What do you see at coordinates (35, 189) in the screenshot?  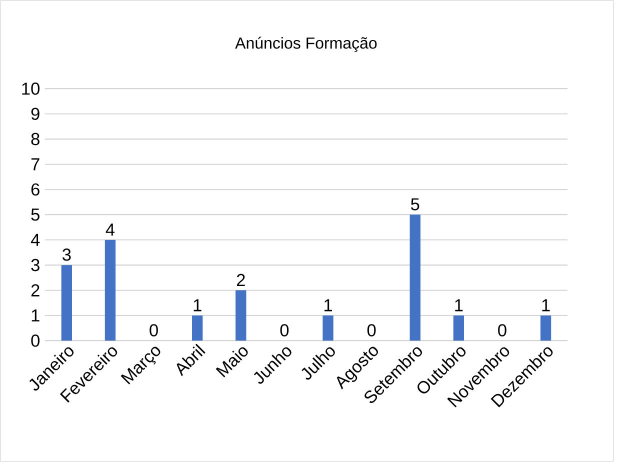 I see `y-tick-label: 6` at bounding box center [35, 189].